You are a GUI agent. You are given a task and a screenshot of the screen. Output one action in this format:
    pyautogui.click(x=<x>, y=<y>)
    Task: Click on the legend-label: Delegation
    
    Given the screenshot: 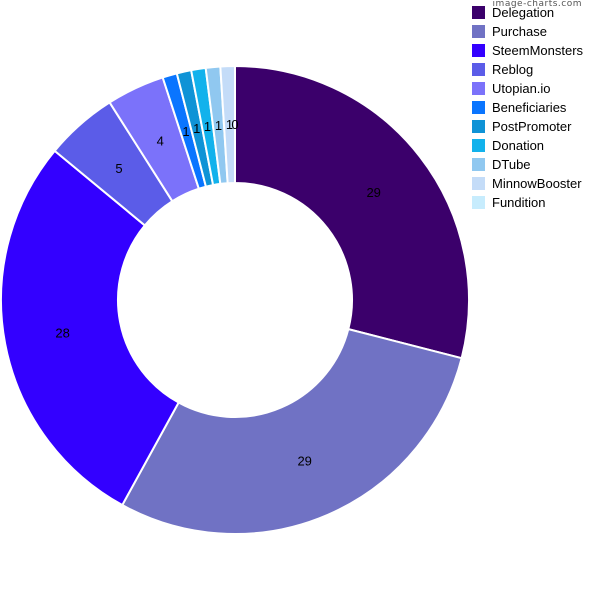 What is the action you would take?
    pyautogui.click(x=523, y=12)
    